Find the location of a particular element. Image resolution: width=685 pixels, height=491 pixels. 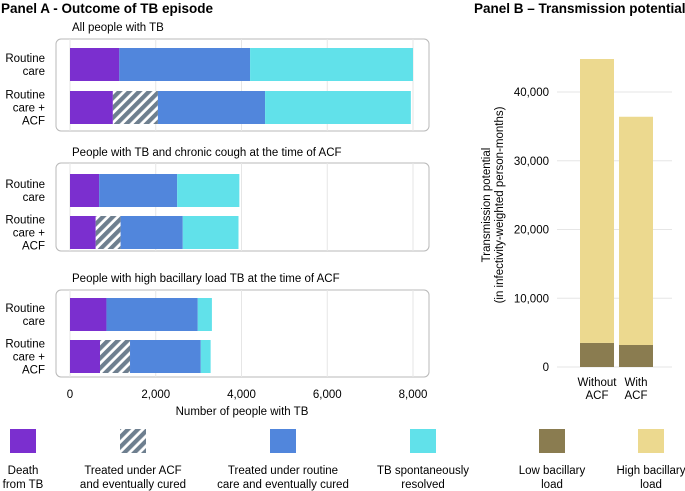

x-axis-label: Number of people with TB is located at coordinates (242, 412).